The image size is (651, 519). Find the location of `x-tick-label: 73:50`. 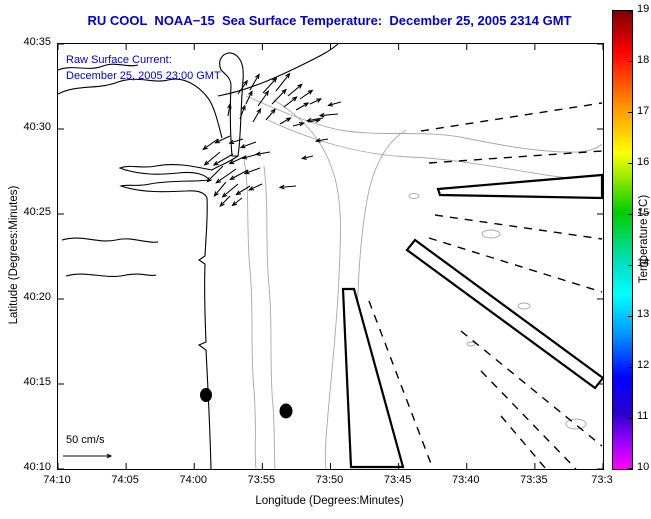

x-tick-label: 73:50 is located at coordinates (329, 480).